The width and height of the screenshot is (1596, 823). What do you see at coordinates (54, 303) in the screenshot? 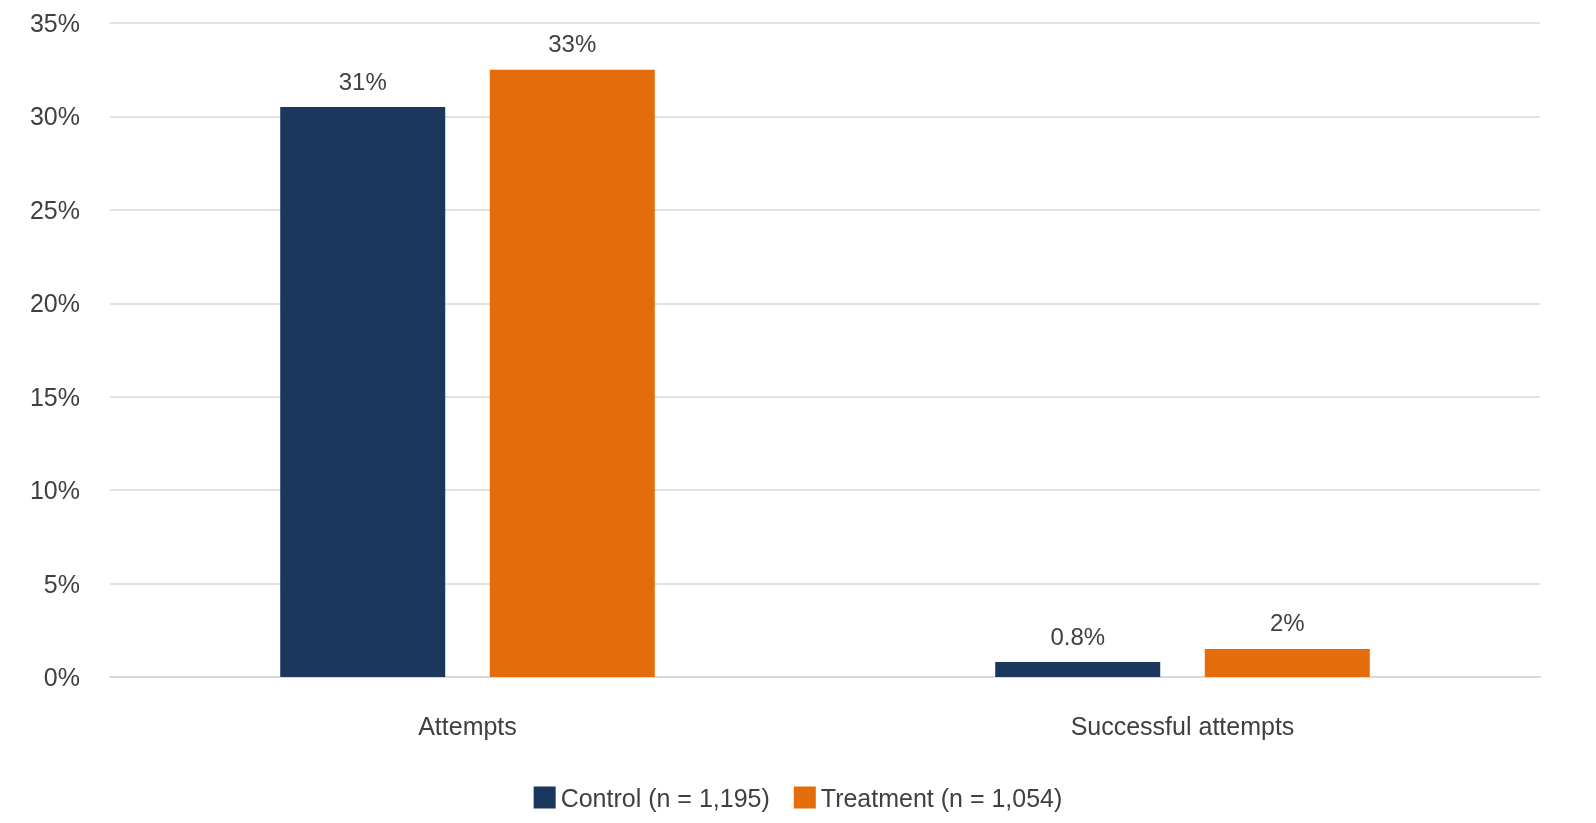
I see `y-tick-label: 20%` at bounding box center [54, 303].